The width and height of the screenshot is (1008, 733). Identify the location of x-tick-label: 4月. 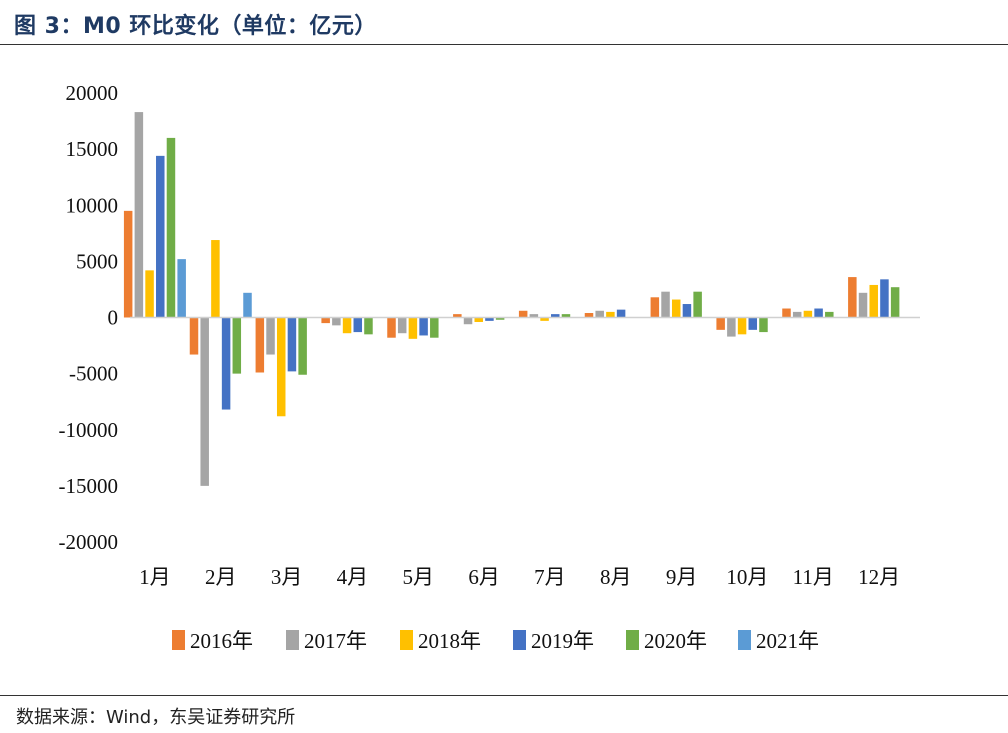
(353, 577).